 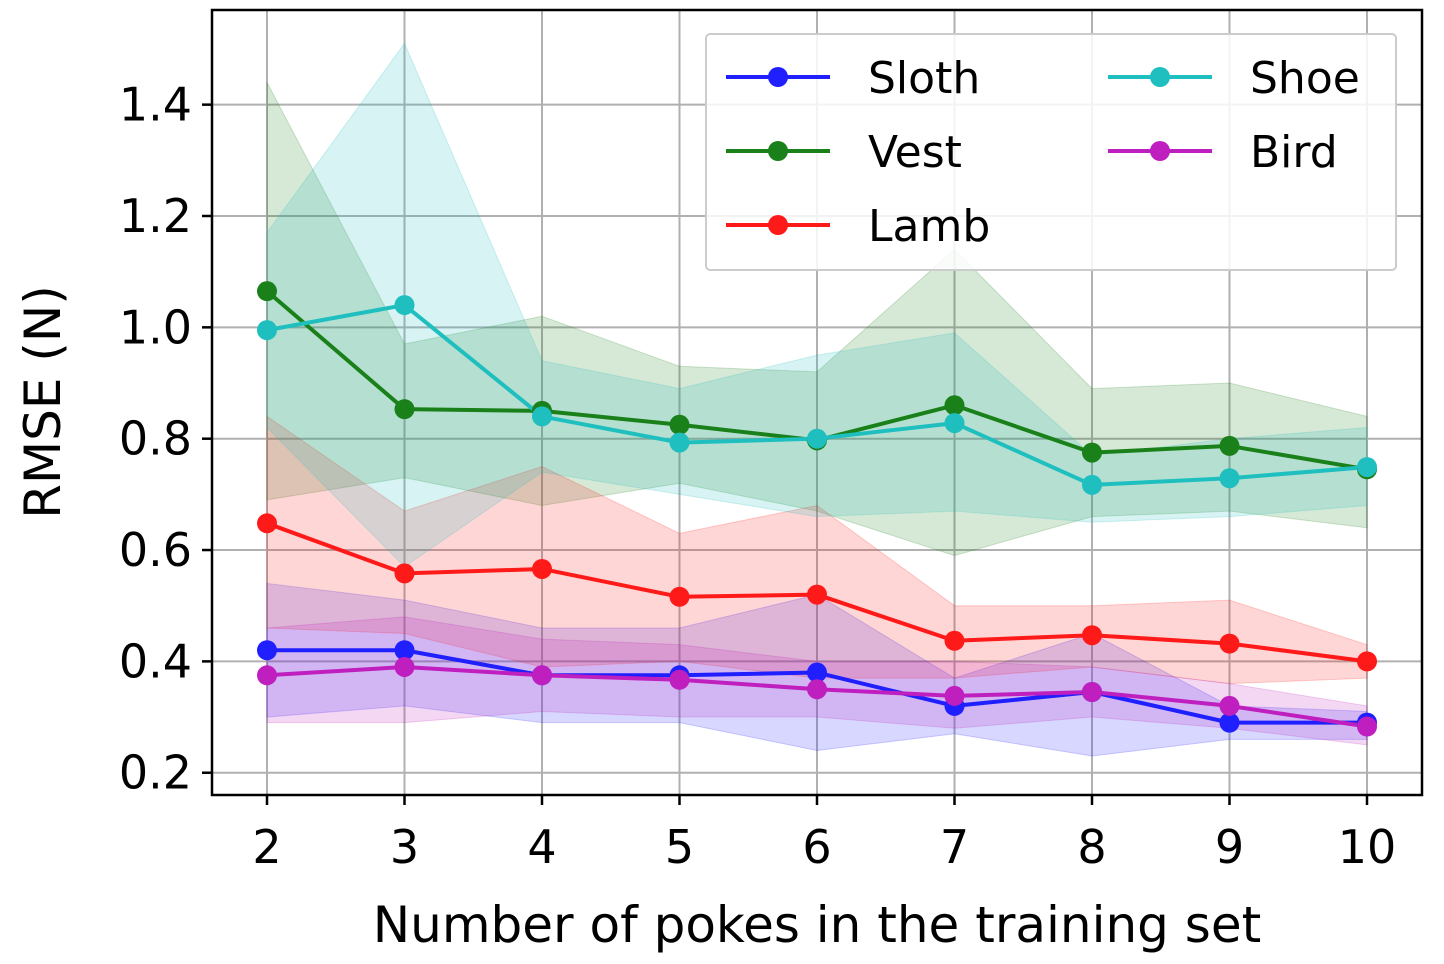 What do you see at coordinates (1229, 847) in the screenshot?
I see `x-tick-label: 9` at bounding box center [1229, 847].